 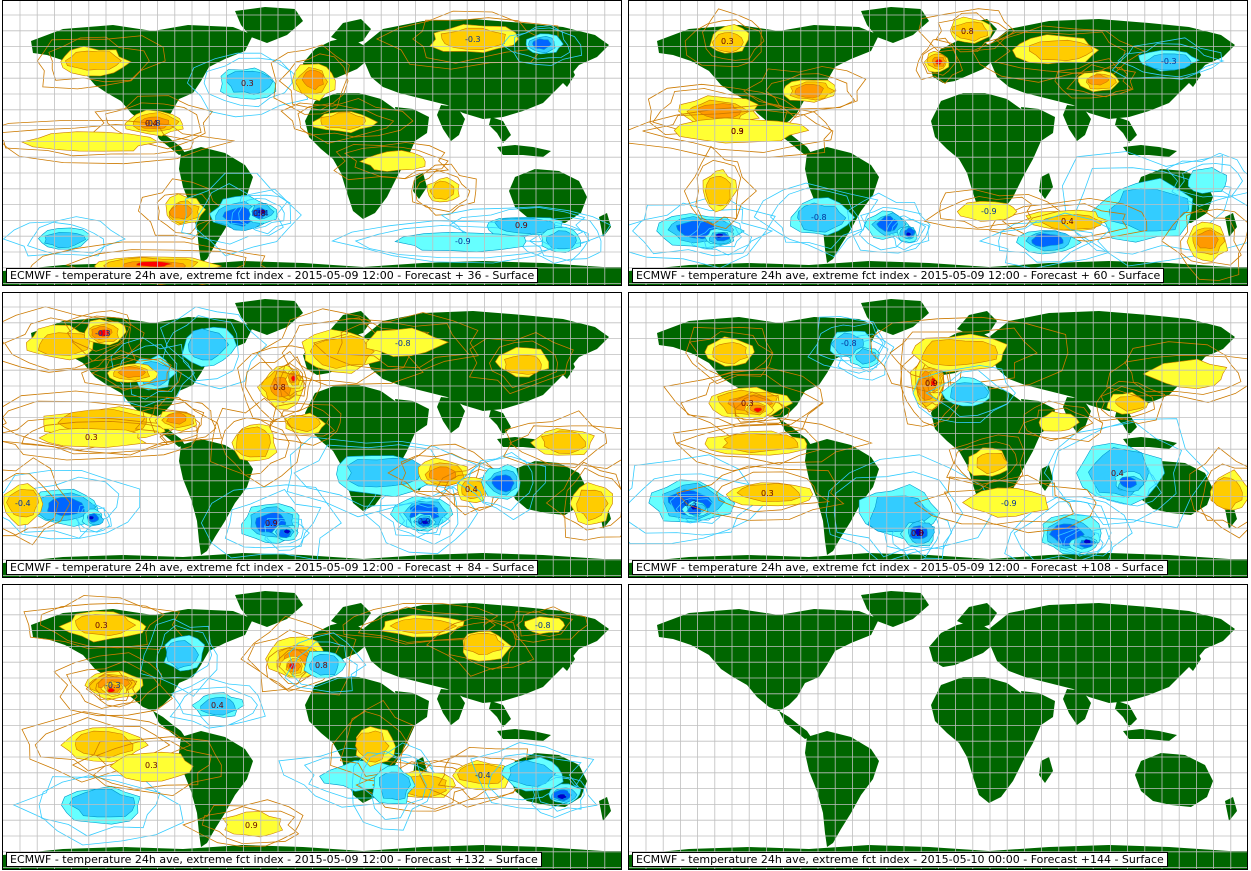 I want to click on land-southeast-asia, so click(x=500, y=714).